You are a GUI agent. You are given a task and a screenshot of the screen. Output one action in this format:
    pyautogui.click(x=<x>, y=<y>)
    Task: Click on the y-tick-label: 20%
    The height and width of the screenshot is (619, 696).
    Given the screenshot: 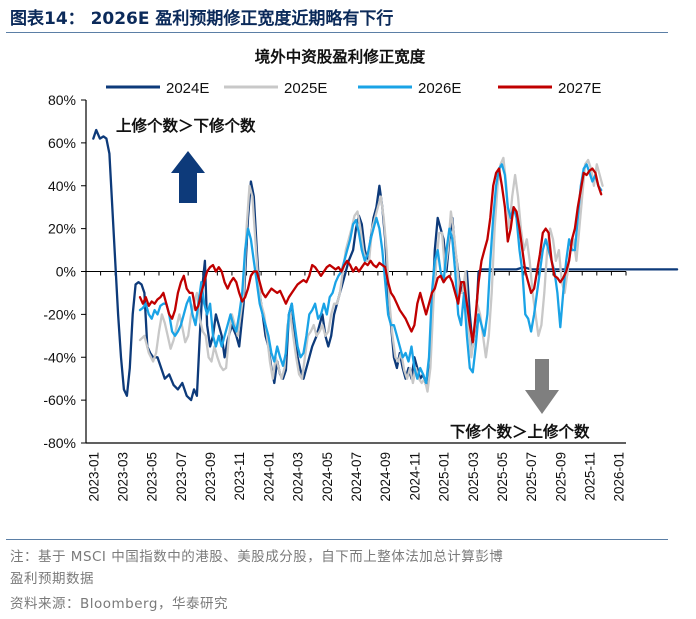 What is the action you would take?
    pyautogui.click(x=62, y=229)
    